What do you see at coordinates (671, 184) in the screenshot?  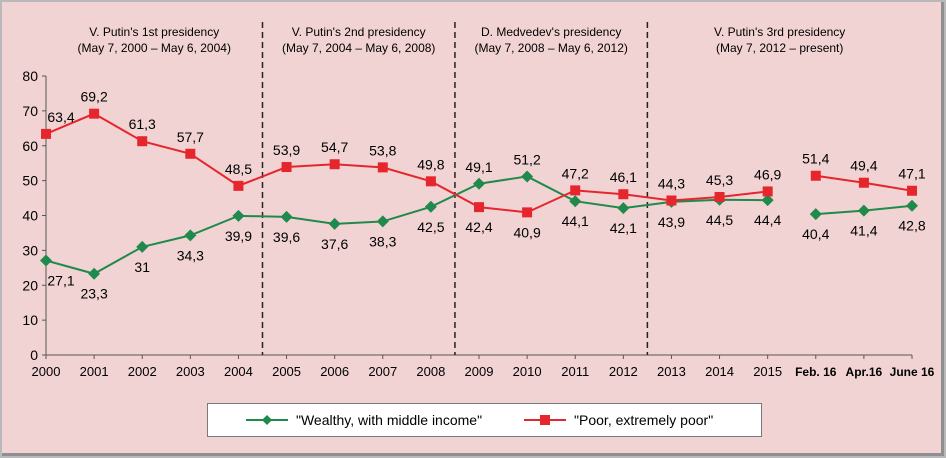 I see `data-label-poor: 44,3` at bounding box center [671, 184].